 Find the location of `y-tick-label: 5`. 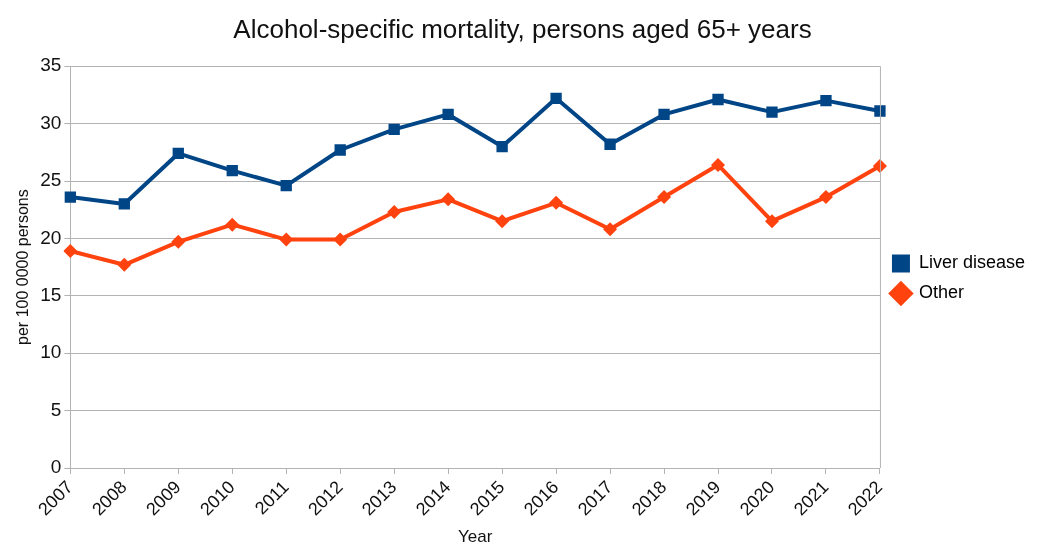

y-tick-label: 5 is located at coordinates (56, 409).